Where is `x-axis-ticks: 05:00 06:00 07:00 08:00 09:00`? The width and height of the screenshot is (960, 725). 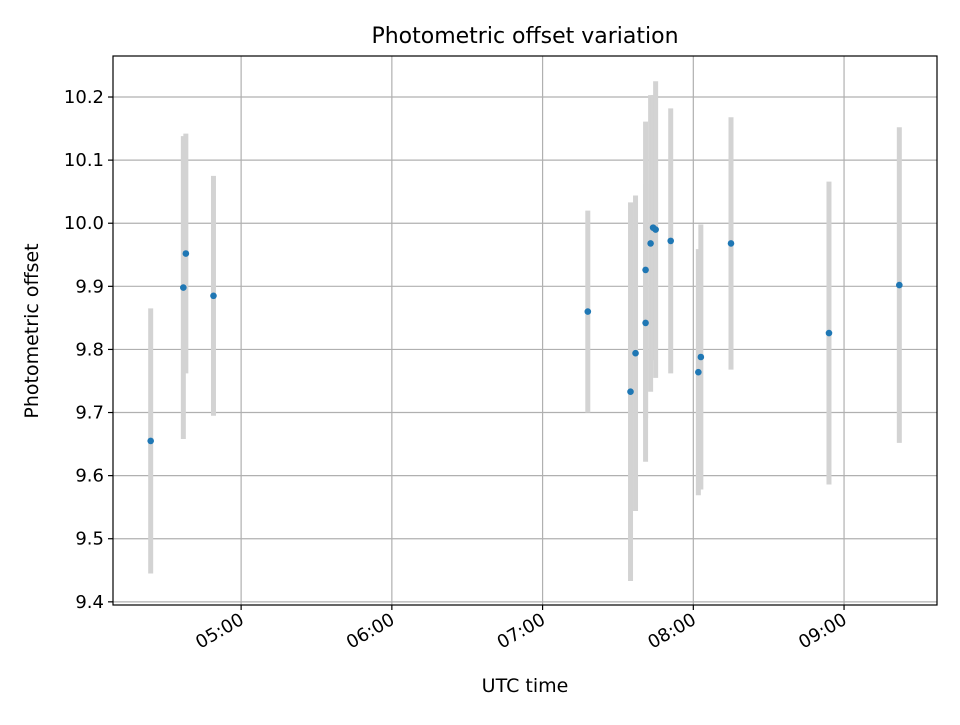
x-axis-ticks: 05:00 06:00 07:00 08:00 09:00 is located at coordinates (521, 629).